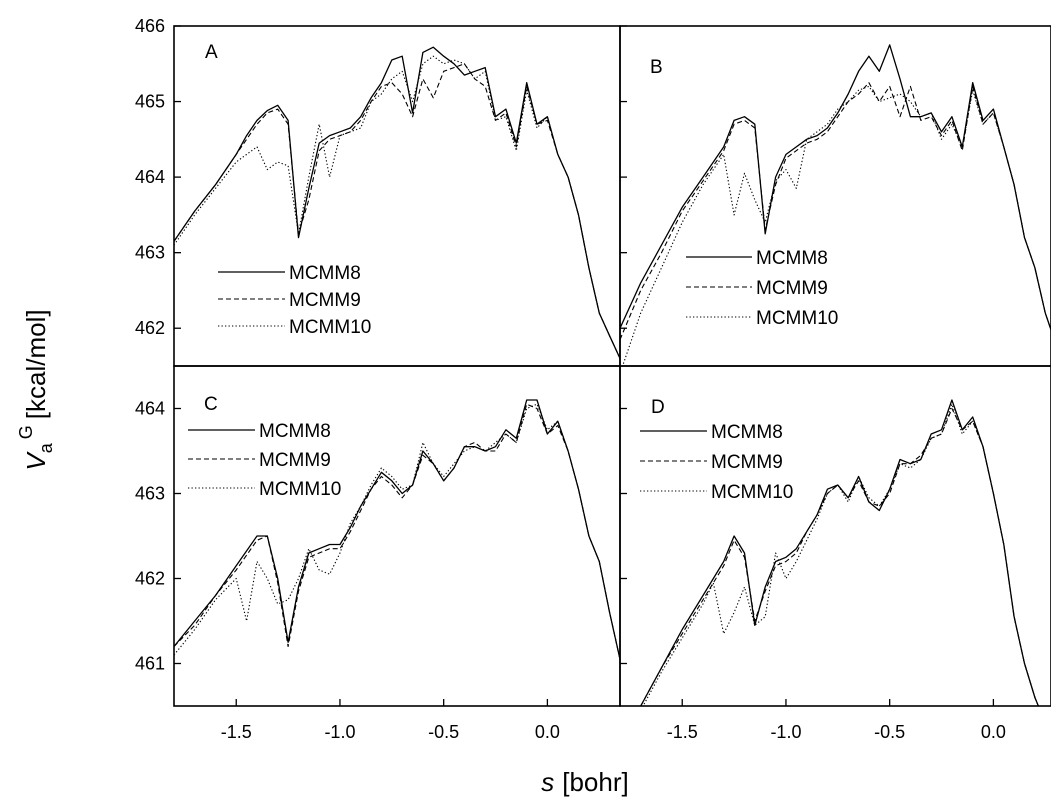  I want to click on y-axis-title: VaG [kcal/mol], so click(36, 389).